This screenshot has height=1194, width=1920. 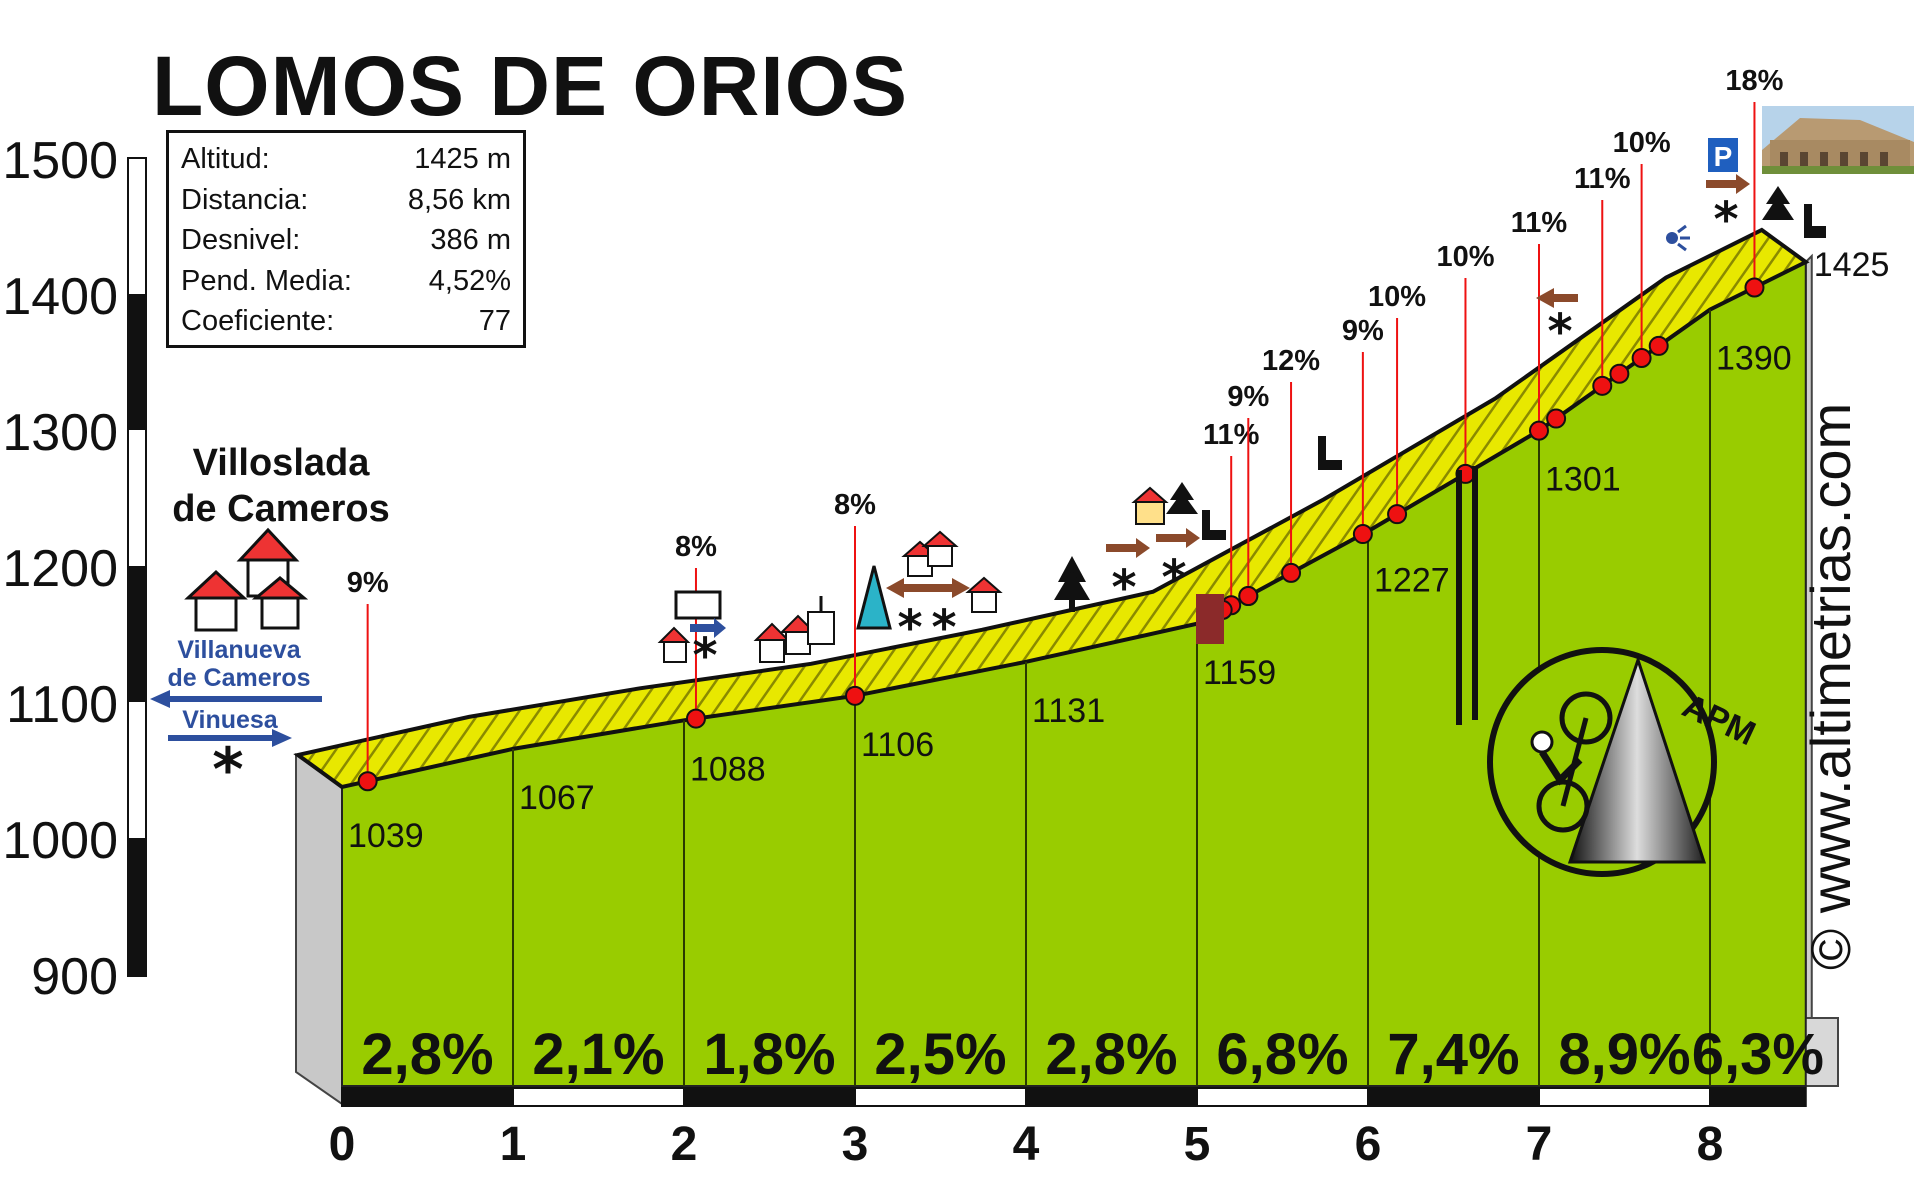 I want to click on parking-icon: P *, so click(x=1728, y=193).